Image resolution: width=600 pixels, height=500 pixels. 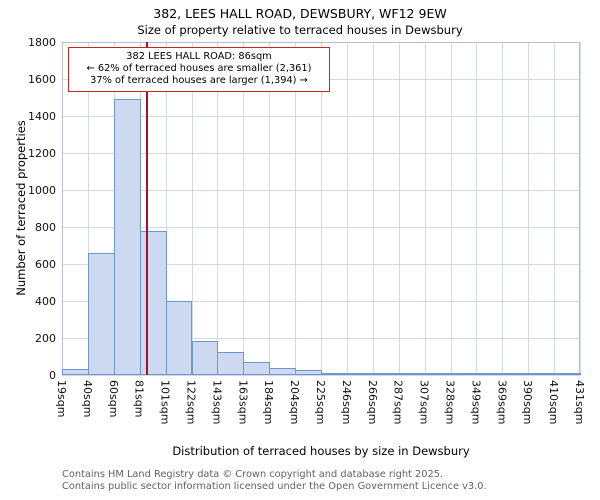 What do you see at coordinates (424, 402) in the screenshot?
I see `x-tick-label: 307sqm` at bounding box center [424, 402].